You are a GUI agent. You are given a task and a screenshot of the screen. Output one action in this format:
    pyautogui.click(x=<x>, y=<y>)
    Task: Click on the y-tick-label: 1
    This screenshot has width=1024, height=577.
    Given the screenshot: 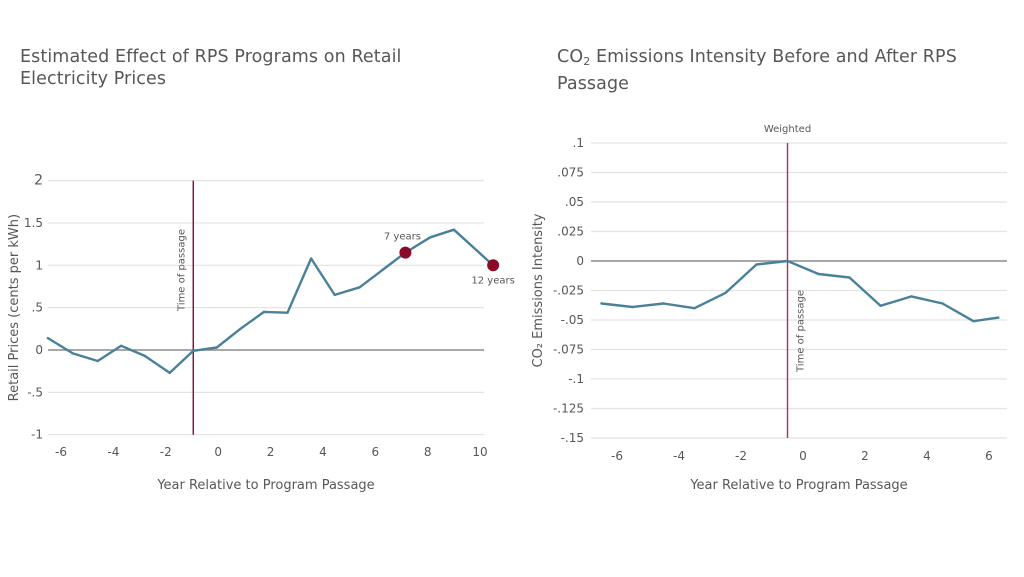 What is the action you would take?
    pyautogui.click(x=39, y=265)
    